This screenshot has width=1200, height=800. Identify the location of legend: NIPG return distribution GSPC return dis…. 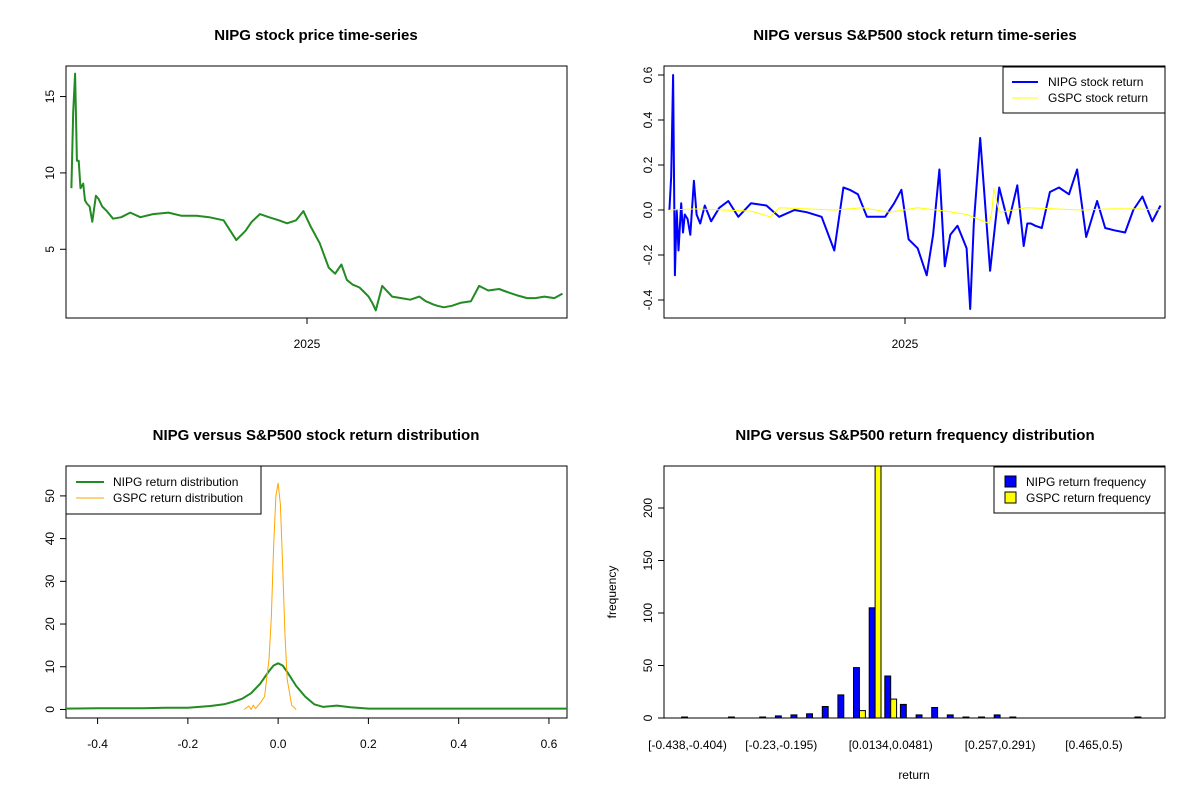
(163, 490).